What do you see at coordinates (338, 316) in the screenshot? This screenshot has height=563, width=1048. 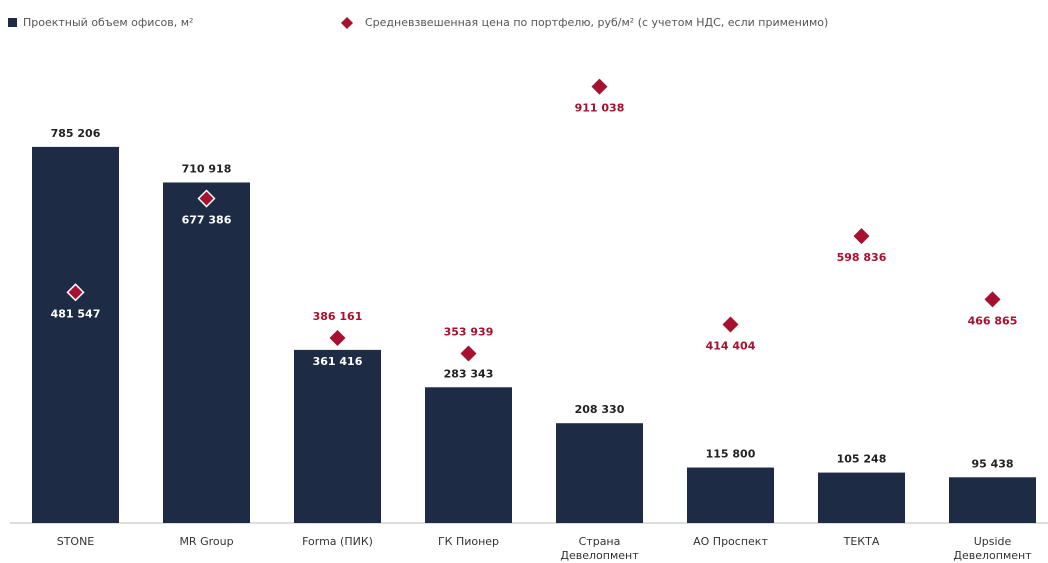 I see `price-value-label: 386 161` at bounding box center [338, 316].